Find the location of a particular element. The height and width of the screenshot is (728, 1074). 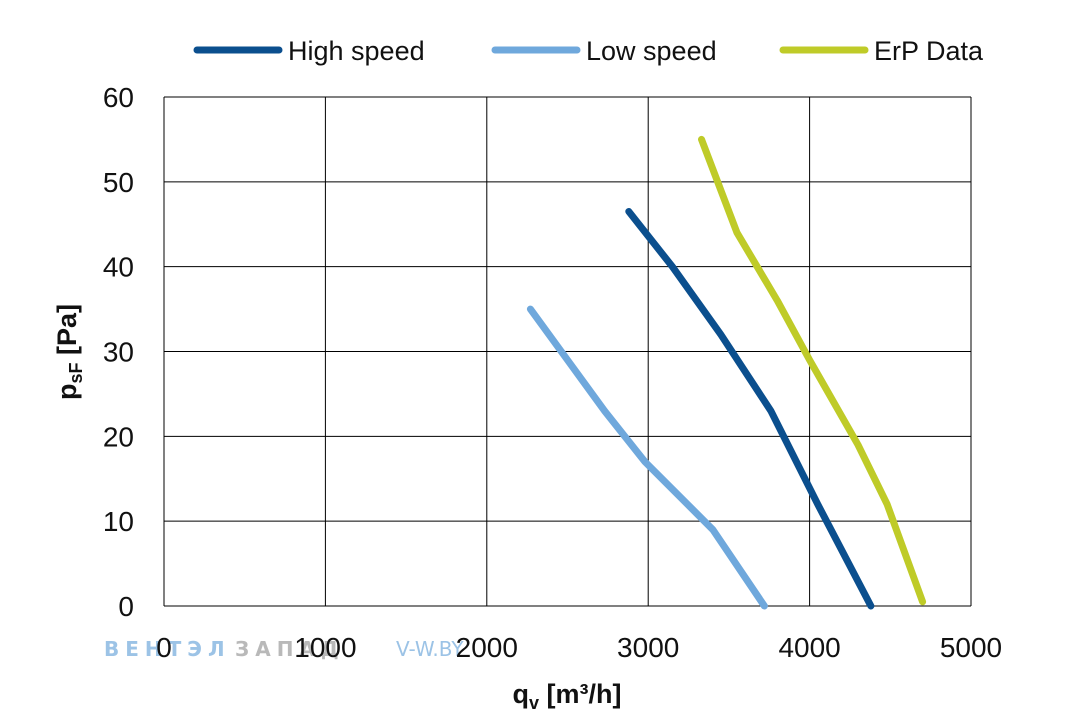

y-axis-label: psF [Pa] is located at coordinates (69, 352).